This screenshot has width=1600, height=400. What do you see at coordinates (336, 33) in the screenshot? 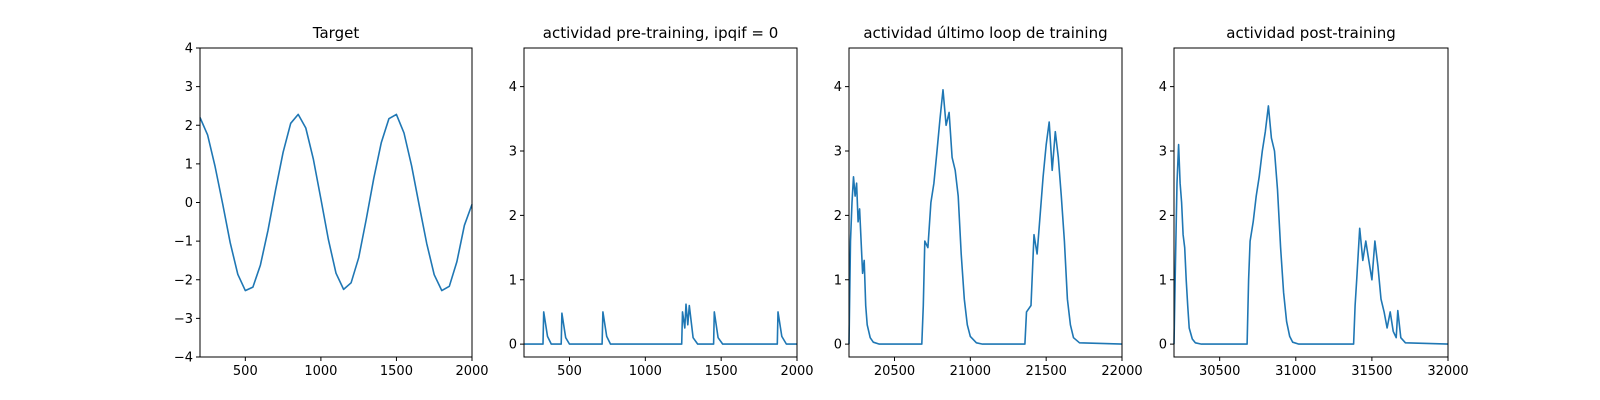
I see `chart-title: Target` at bounding box center [336, 33].